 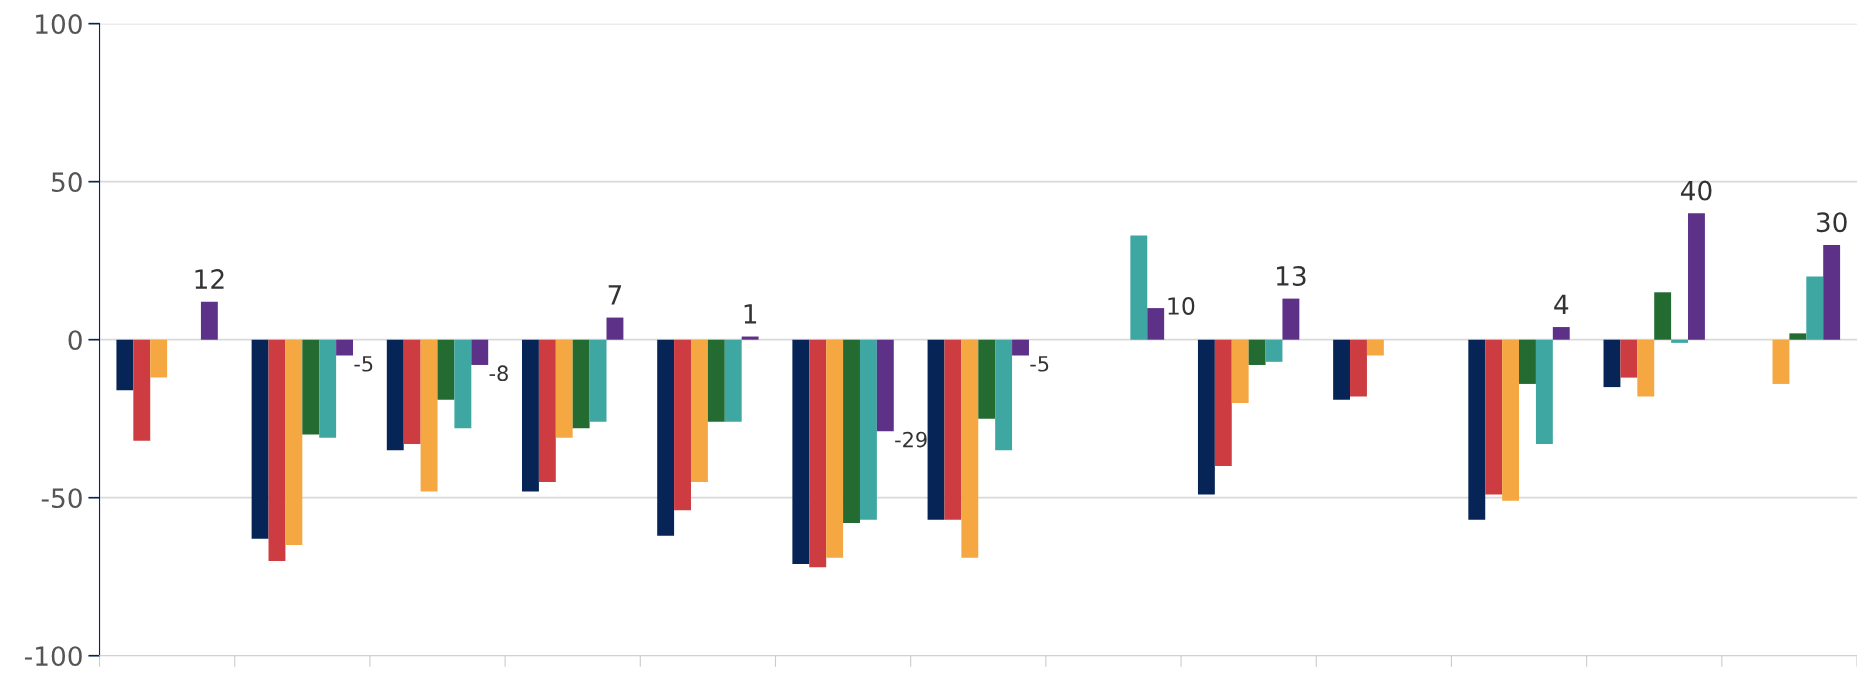 I want to click on y-tick-label: -50, so click(x=61, y=498).